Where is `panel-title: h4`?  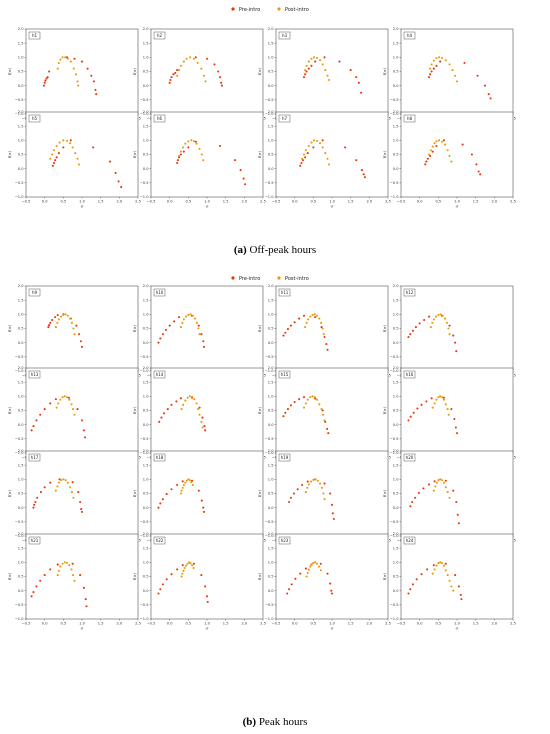 panel-title: h4 is located at coordinates (410, 35).